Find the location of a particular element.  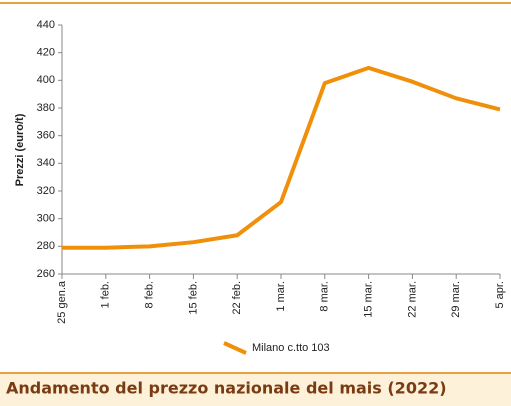

legend-label: Milano c.tto 103 is located at coordinates (291, 348).